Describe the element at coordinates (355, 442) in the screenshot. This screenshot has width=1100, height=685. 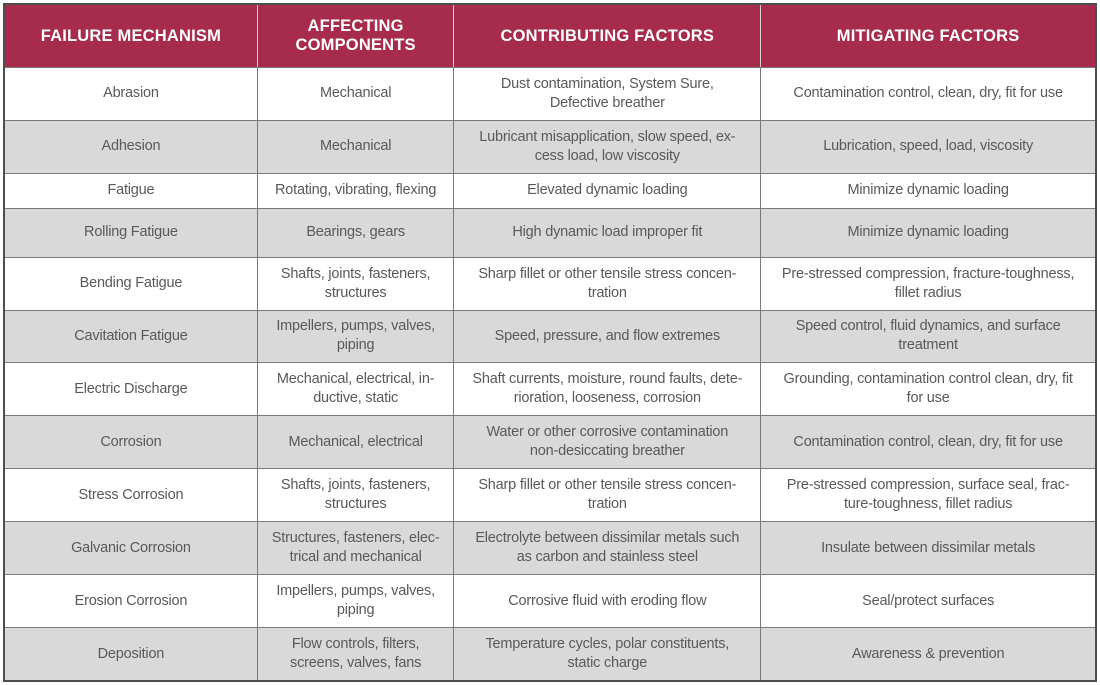
I see `cell-affecting-components: Mechanical, electrical` at that location.